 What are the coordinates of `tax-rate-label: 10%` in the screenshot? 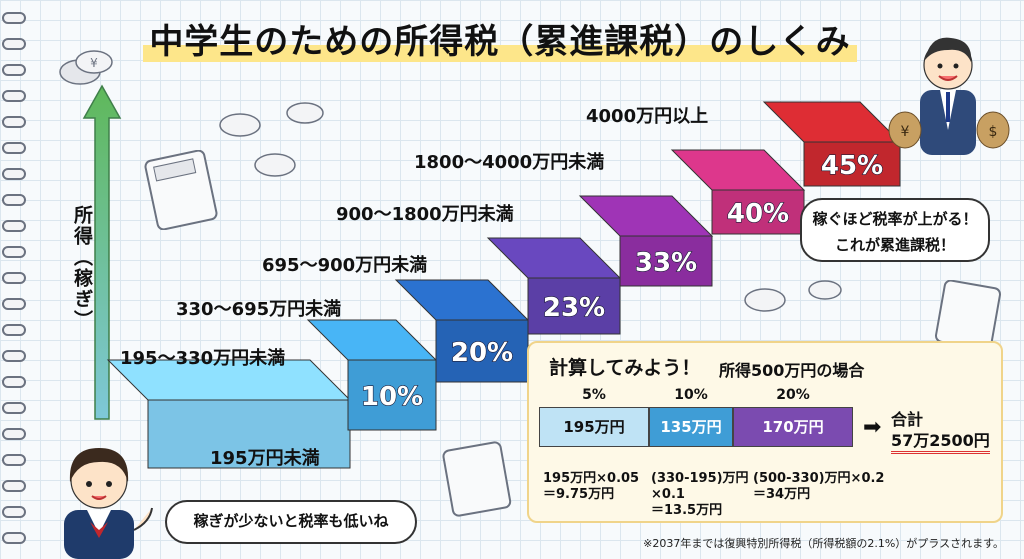 It's located at (392, 397).